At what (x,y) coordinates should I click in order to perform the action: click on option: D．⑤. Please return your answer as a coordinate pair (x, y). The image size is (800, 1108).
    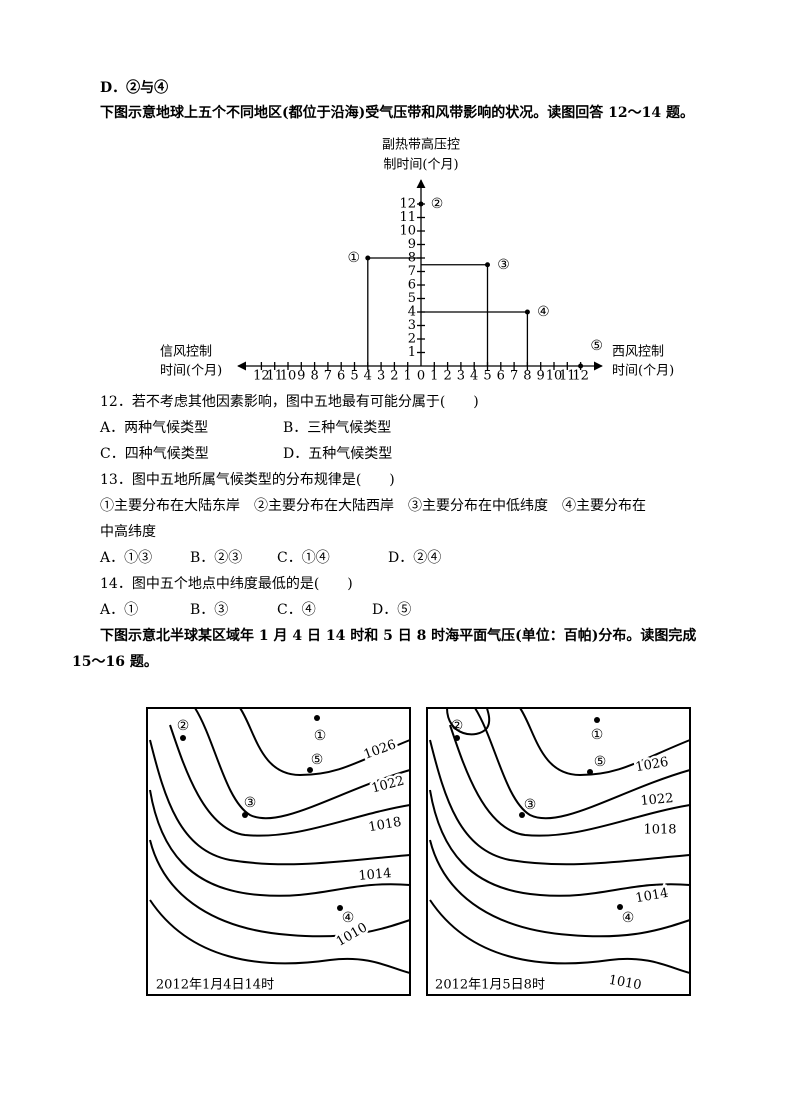
    Looking at the image, I should click on (391, 610).